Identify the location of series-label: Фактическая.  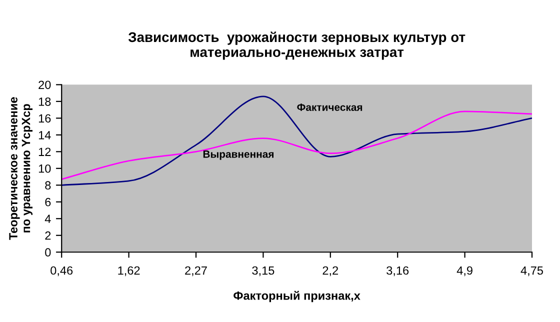
(329, 107).